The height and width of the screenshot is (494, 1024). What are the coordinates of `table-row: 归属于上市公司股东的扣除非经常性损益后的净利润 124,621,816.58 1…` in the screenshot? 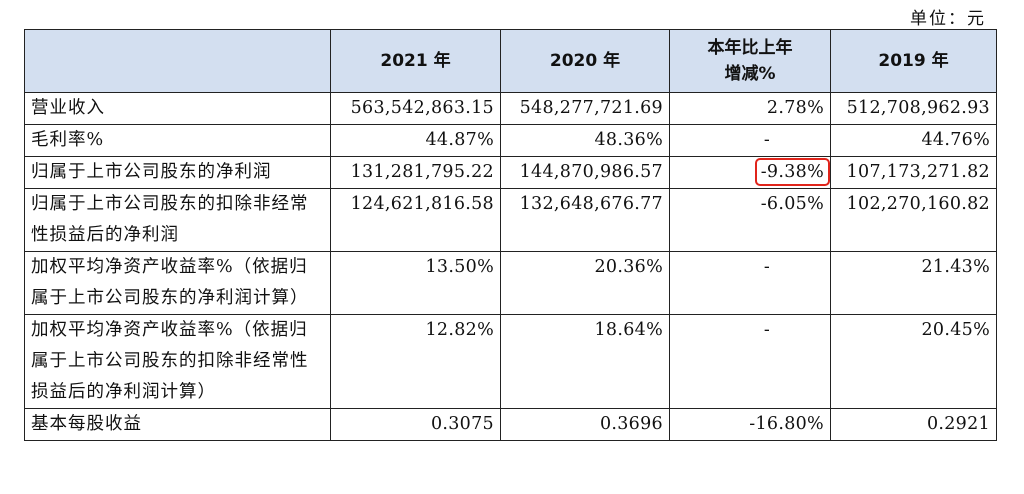 It's located at (510, 220).